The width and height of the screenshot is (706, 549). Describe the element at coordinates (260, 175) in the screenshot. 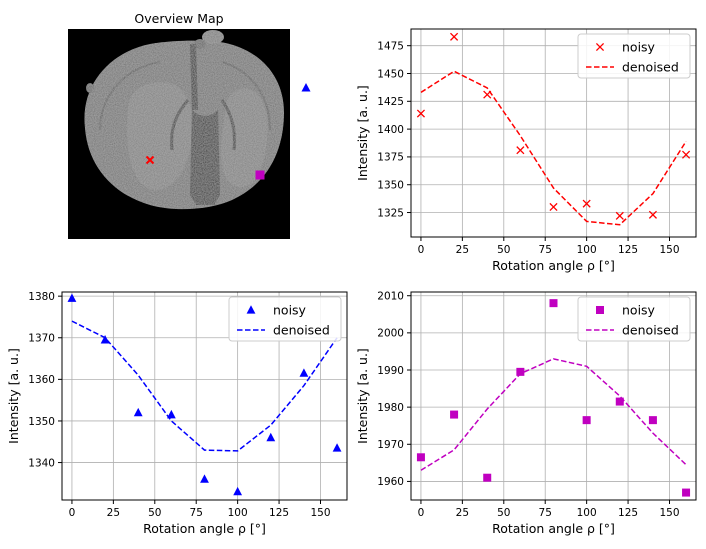

I see `magenta-marker` at that location.